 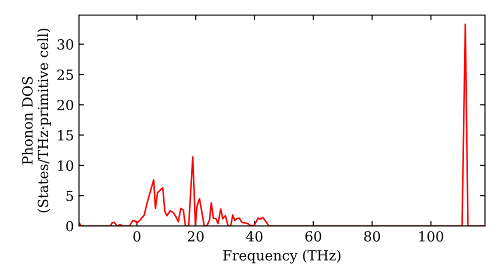 What do you see at coordinates (70, 226) in the screenshot?
I see `y-tick-label: 0` at bounding box center [70, 226].